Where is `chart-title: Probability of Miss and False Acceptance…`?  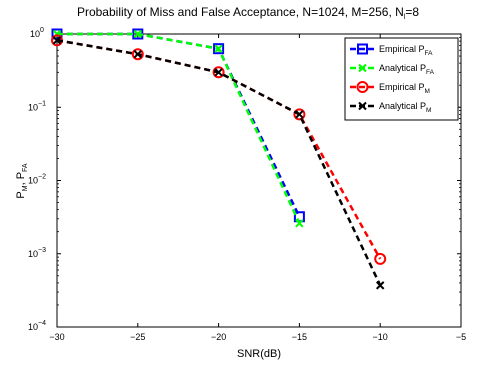 chart-title: Probability of Miss and False Acceptance… is located at coordinates (248, 13).